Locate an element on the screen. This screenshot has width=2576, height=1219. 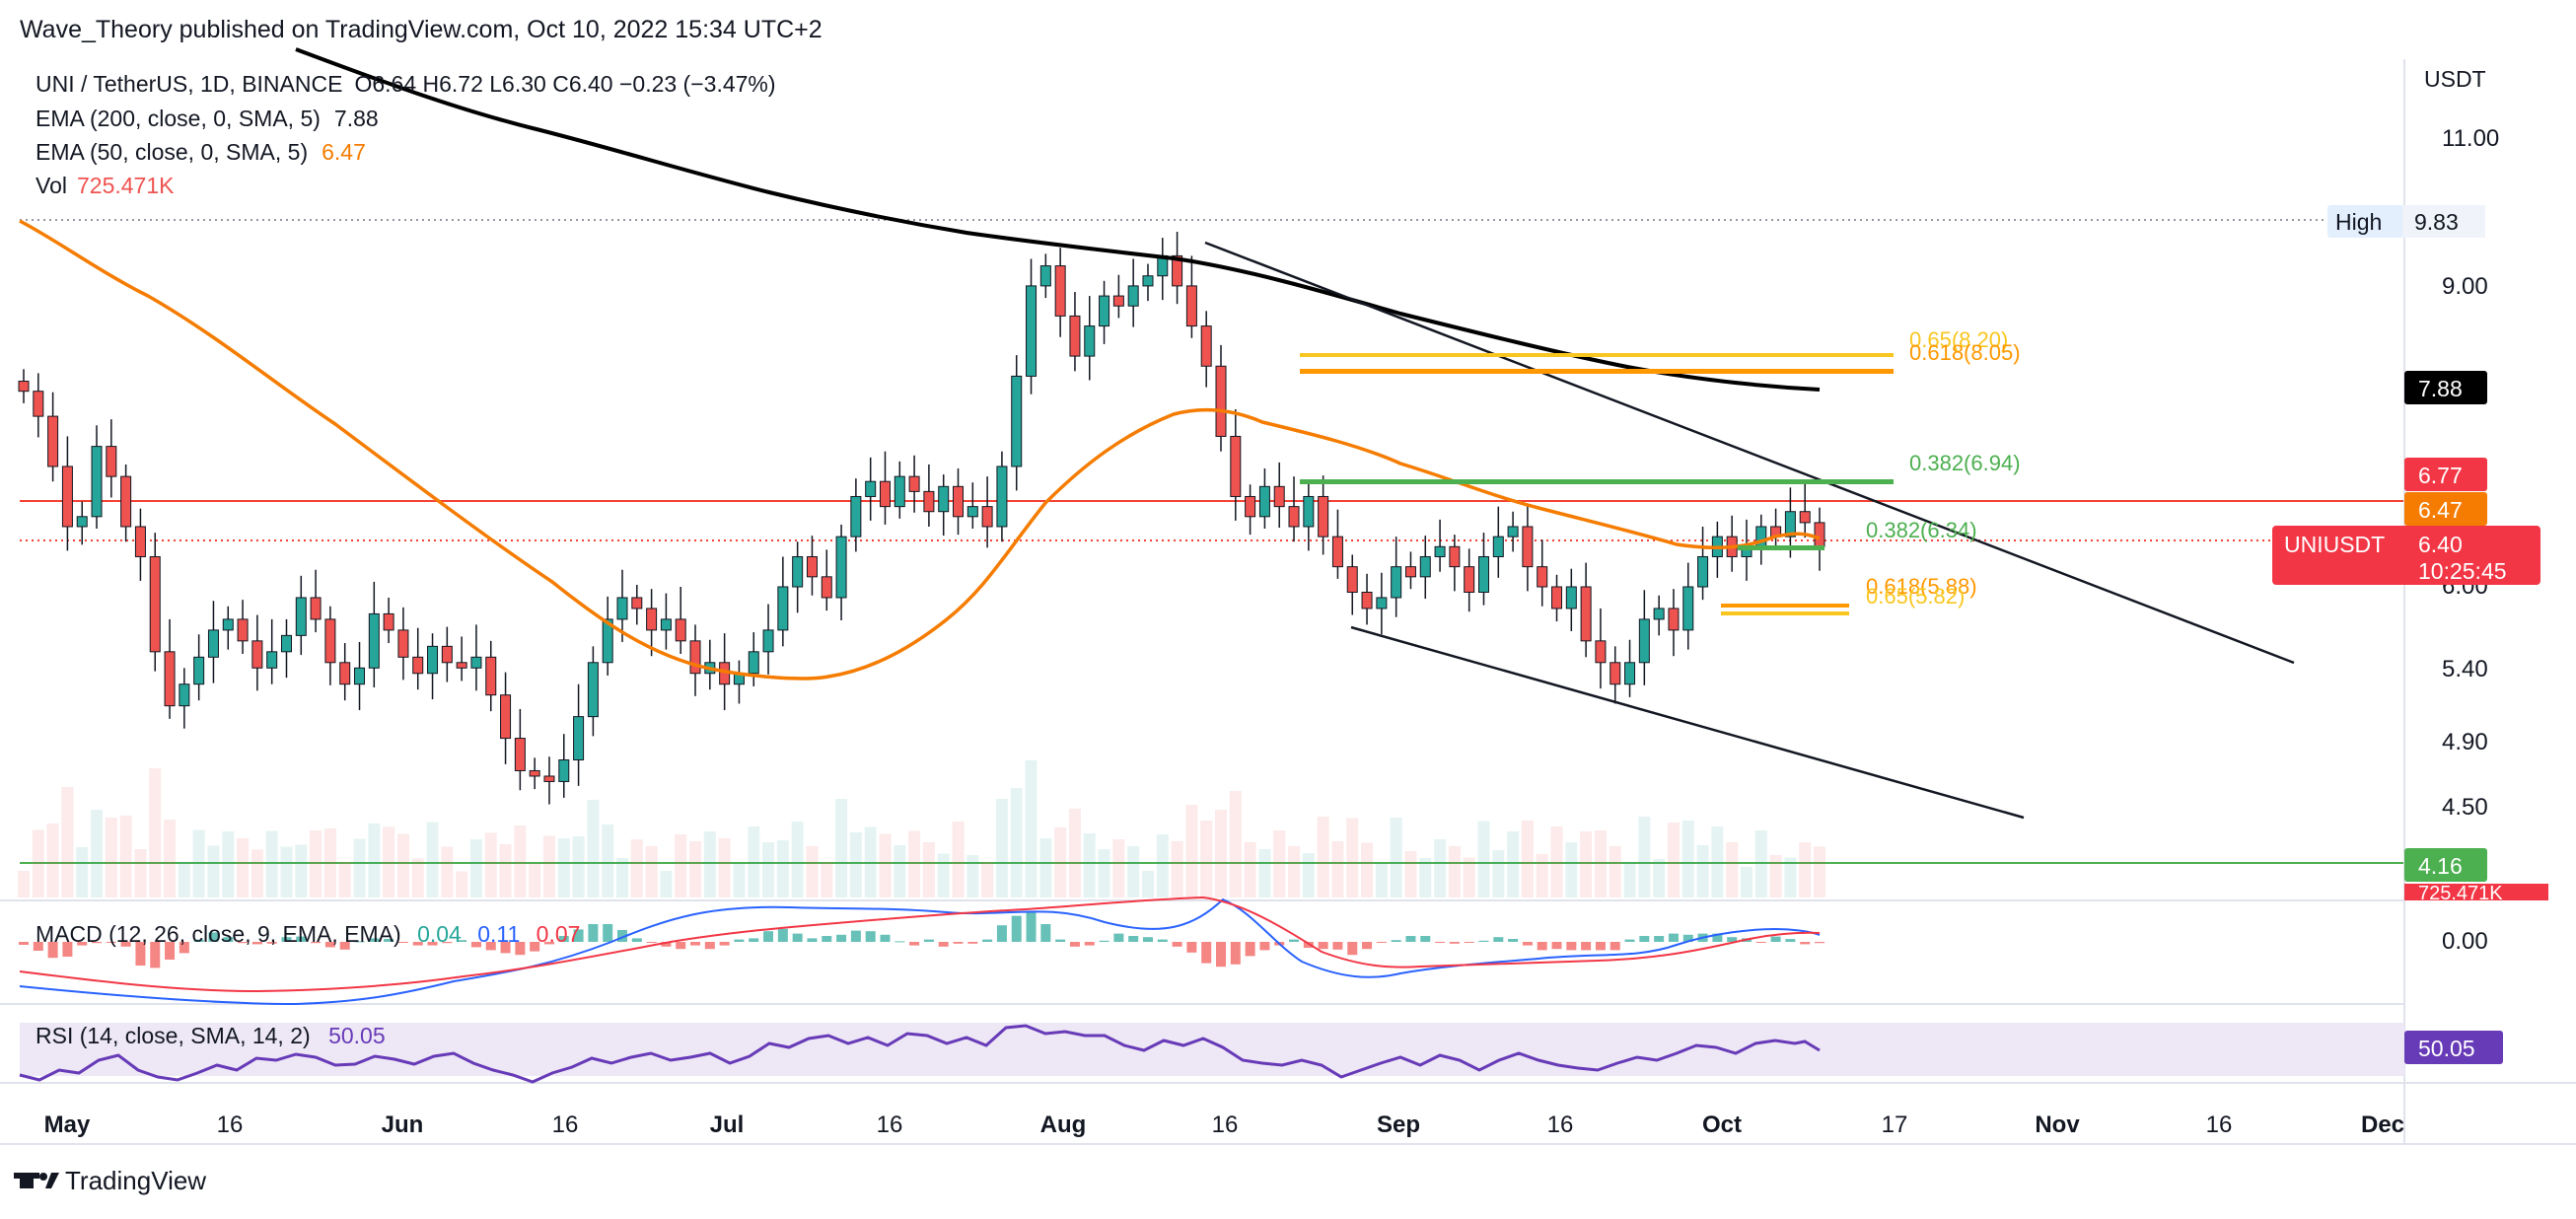
time-label-dec: Dec is located at coordinates (2382, 1124).